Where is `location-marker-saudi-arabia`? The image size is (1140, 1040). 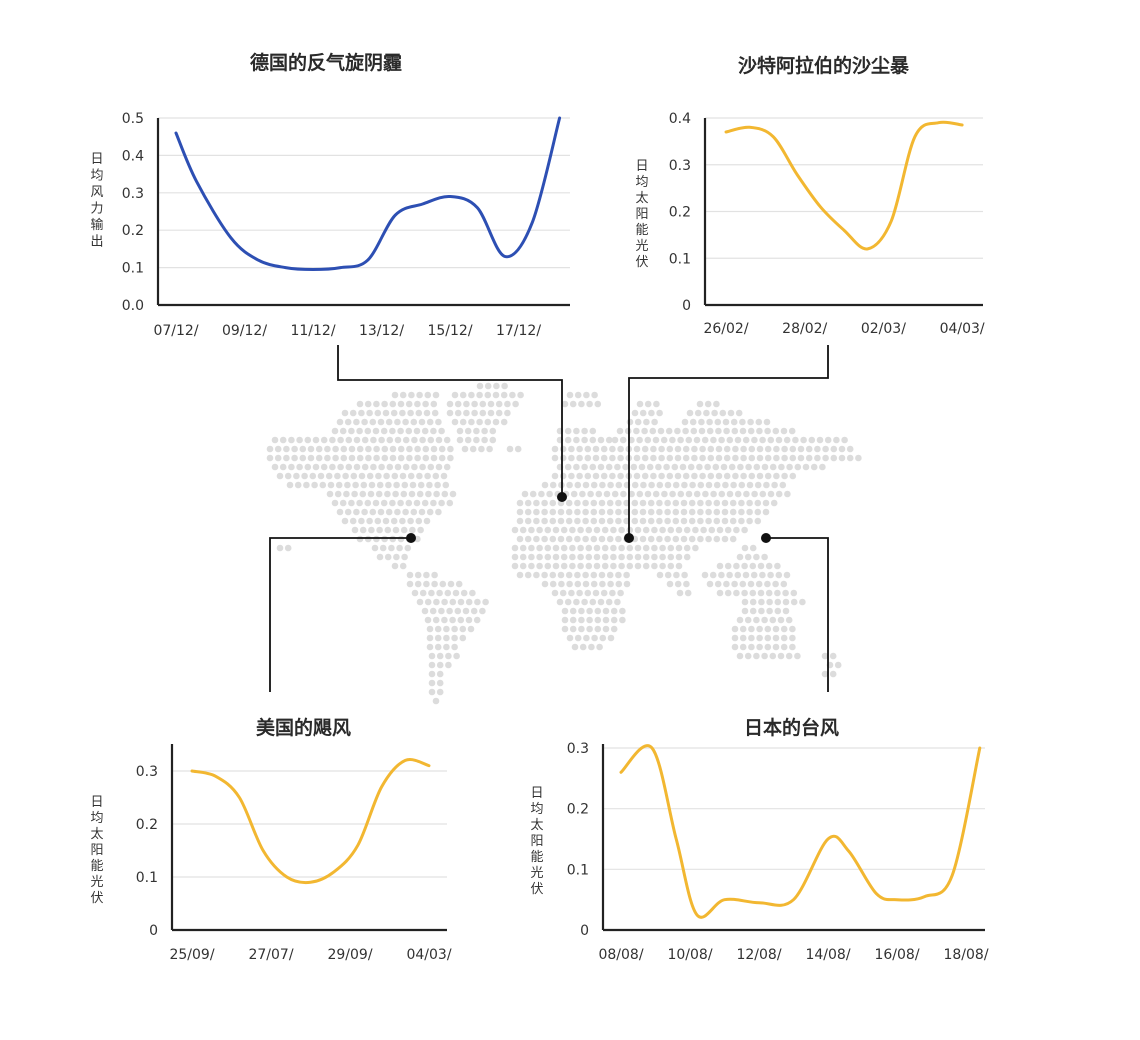 location-marker-saudi-arabia is located at coordinates (629, 538).